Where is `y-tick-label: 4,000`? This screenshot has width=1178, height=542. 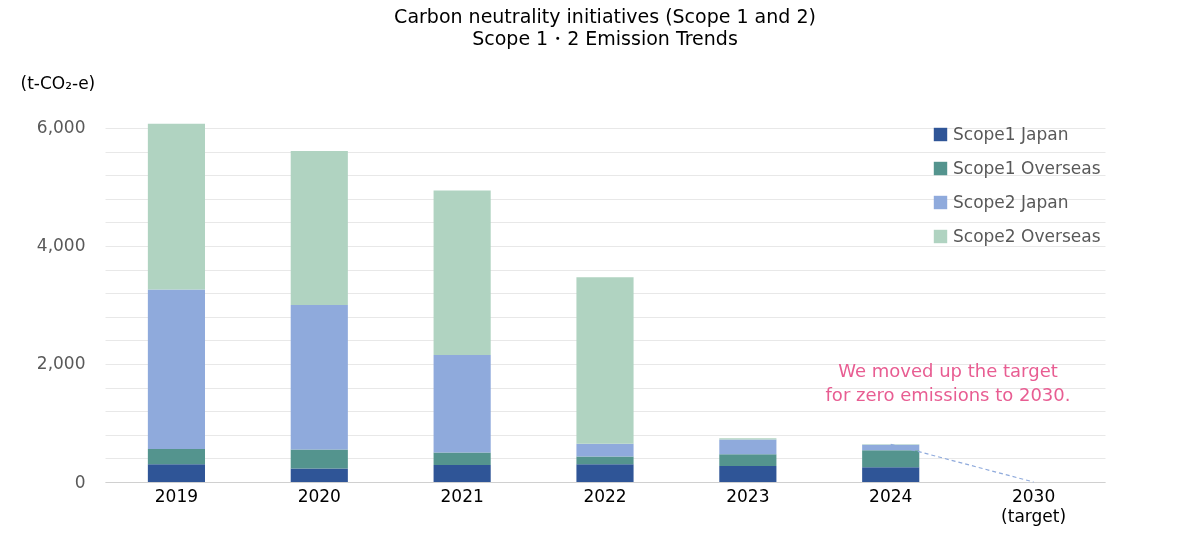 y-tick-label: 4,000 is located at coordinates (61, 245).